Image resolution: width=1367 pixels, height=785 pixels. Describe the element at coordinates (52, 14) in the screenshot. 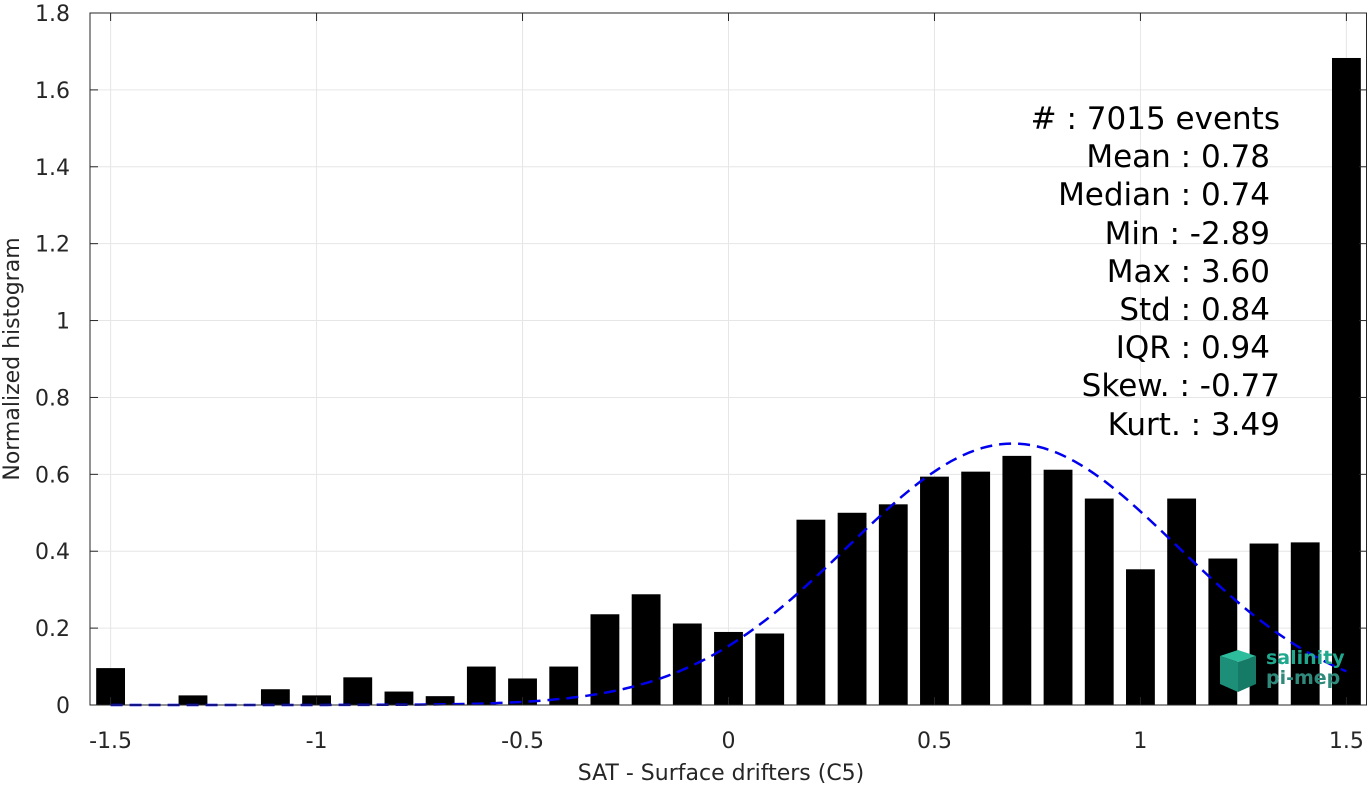

I see `y-tick-label: 1.8` at that location.